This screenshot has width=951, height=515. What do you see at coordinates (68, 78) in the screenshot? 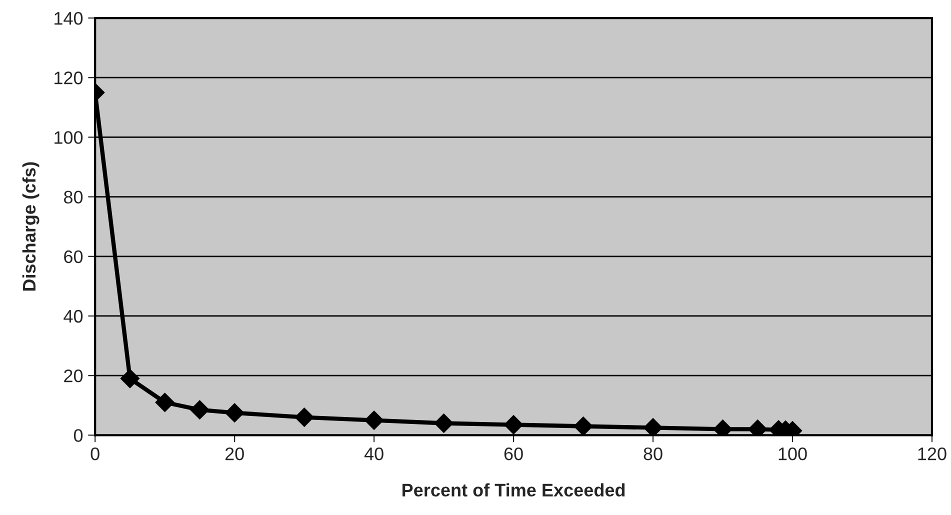
I see `y-tick-label: 120` at bounding box center [68, 78].